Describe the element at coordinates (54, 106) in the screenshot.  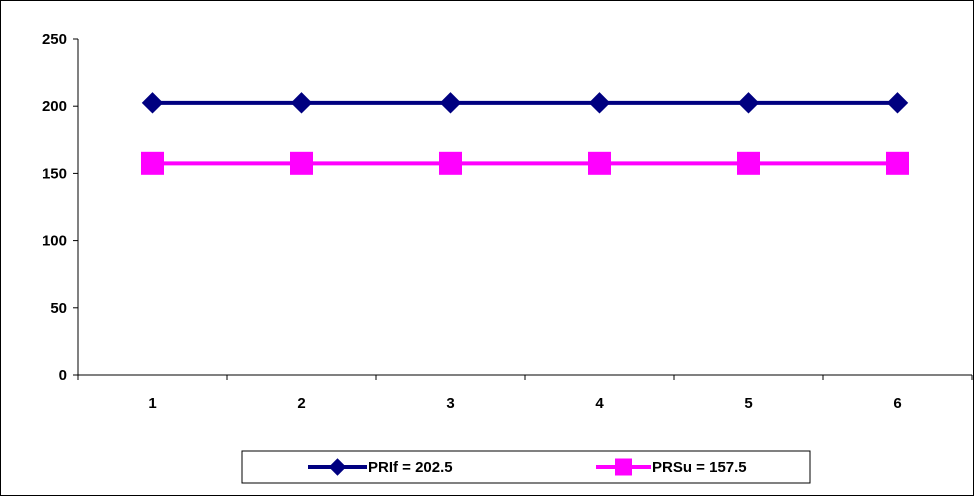
I see `y-tick-label: 200` at that location.